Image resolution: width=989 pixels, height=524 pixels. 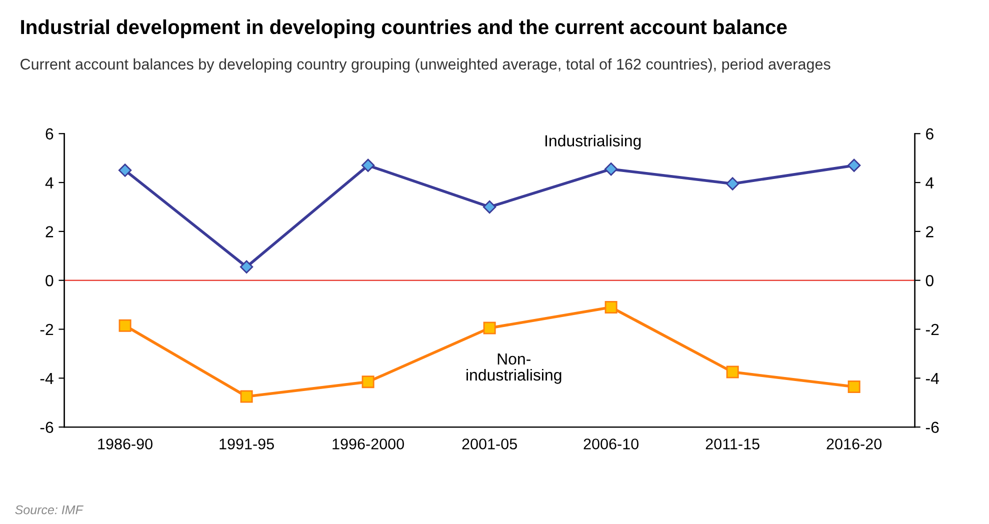 I want to click on y2-tick-label: 4, so click(x=930, y=182).